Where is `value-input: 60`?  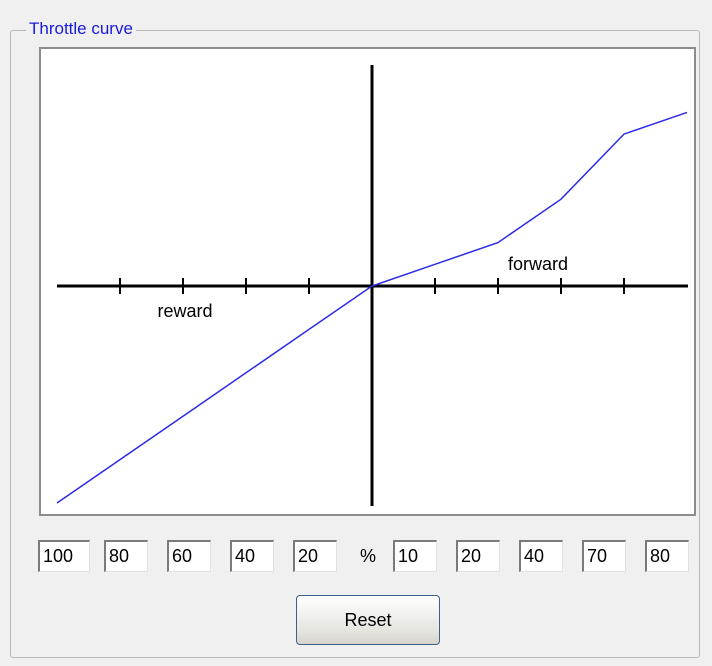
value-input: 60 is located at coordinates (189, 556).